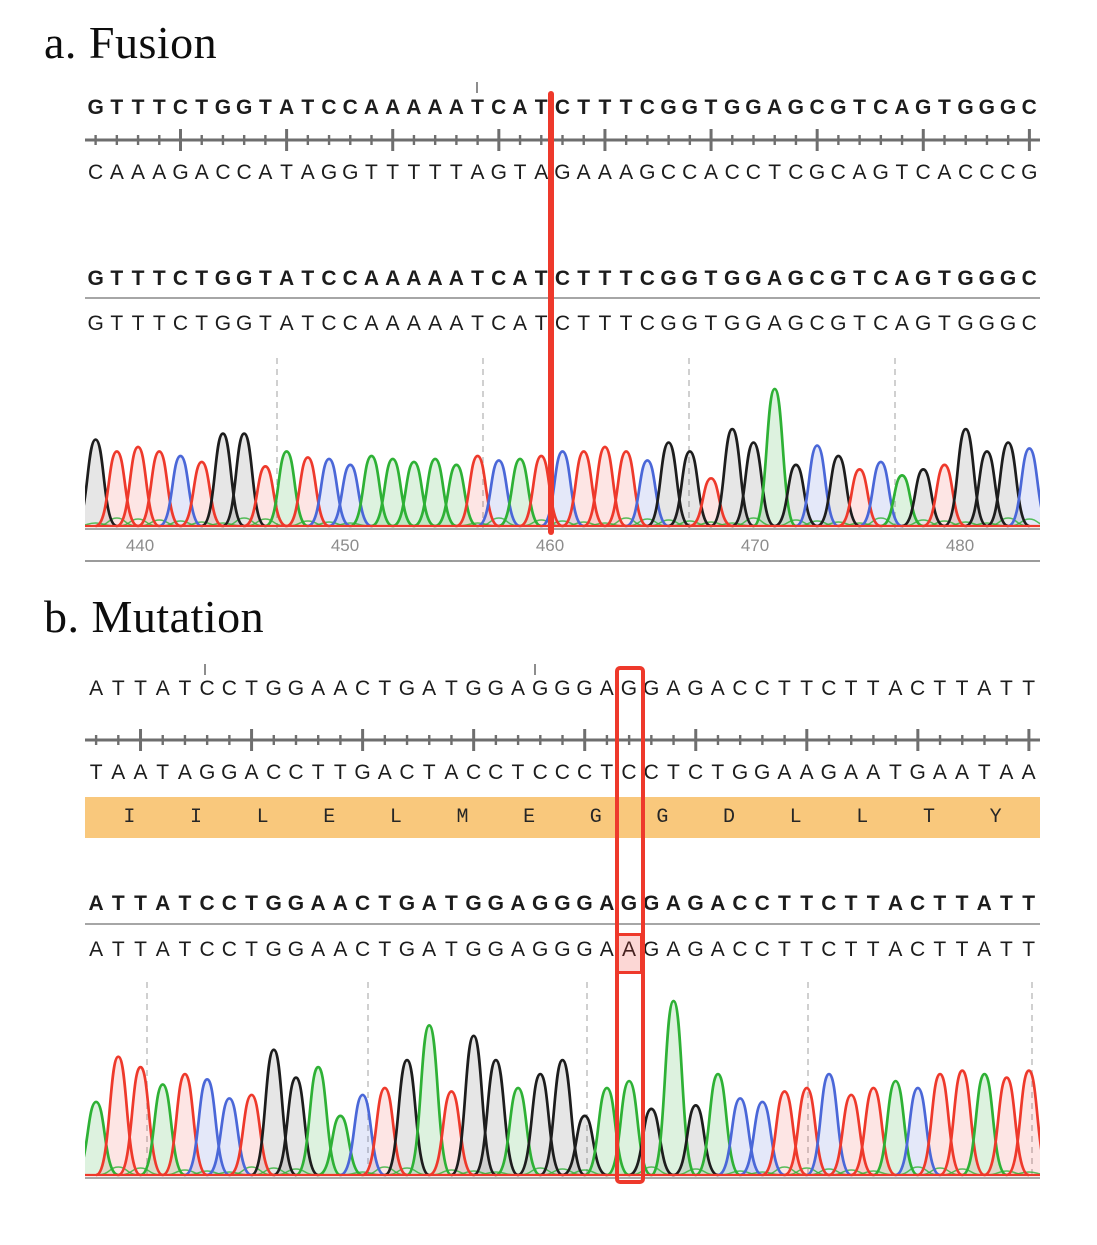  I want to click on panel-a-ruler, so click(562, 140).